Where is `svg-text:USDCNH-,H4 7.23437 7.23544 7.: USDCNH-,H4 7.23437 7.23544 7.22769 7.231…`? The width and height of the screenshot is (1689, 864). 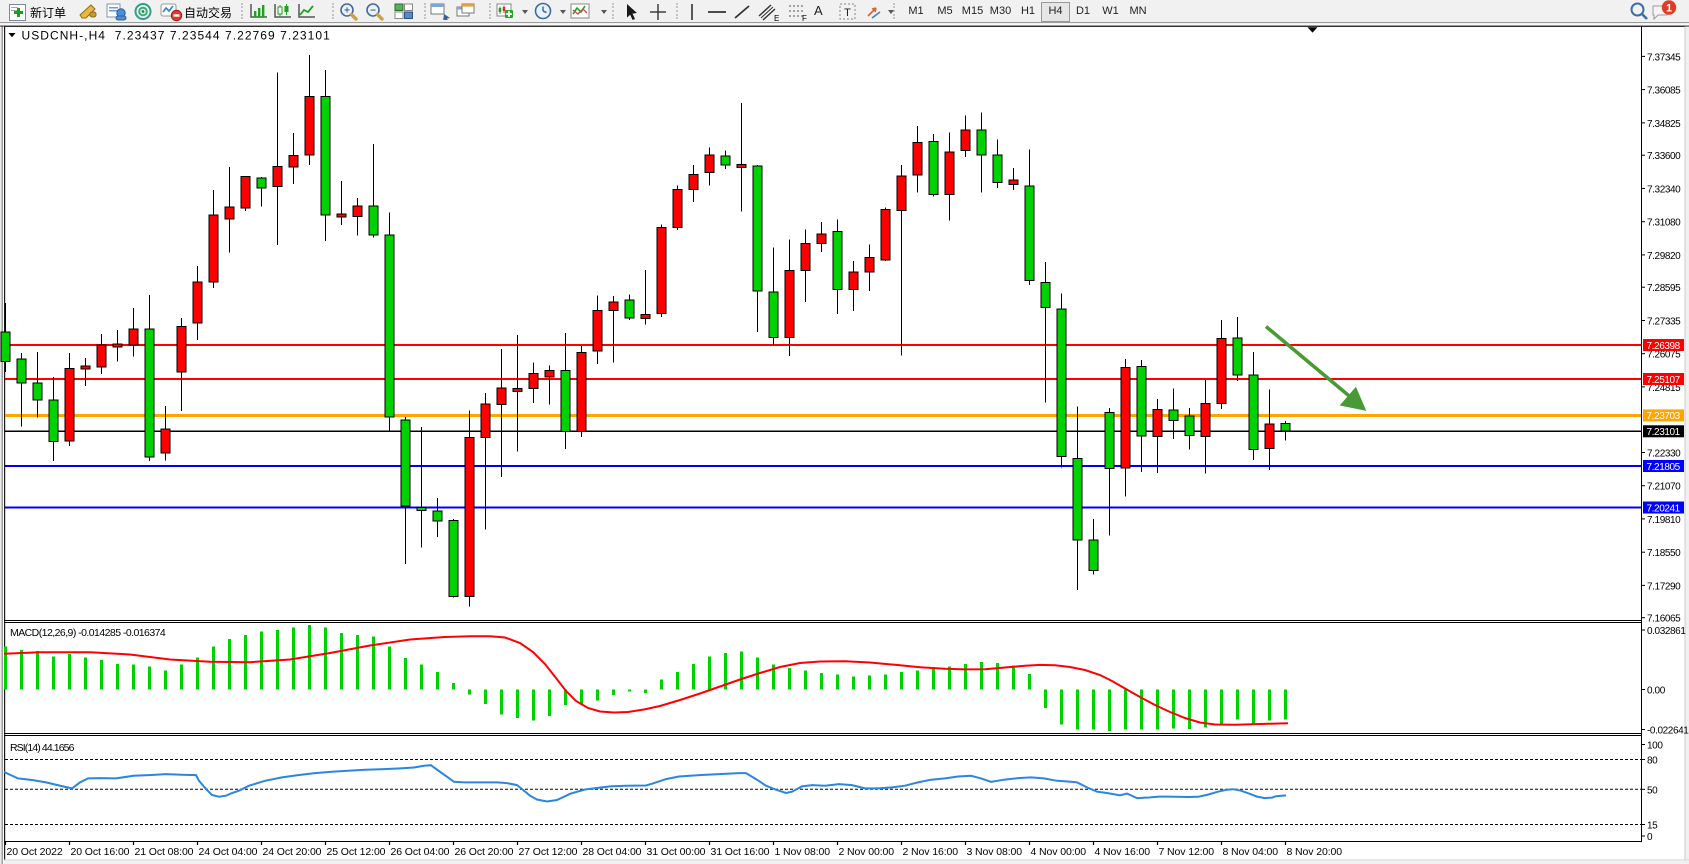
svg-text:USDCNH-,H4 7.23437 7.23544 7.: USDCNH-,H4 7.23437 7.23544 7.22769 7.231… is located at coordinates (176, 36).